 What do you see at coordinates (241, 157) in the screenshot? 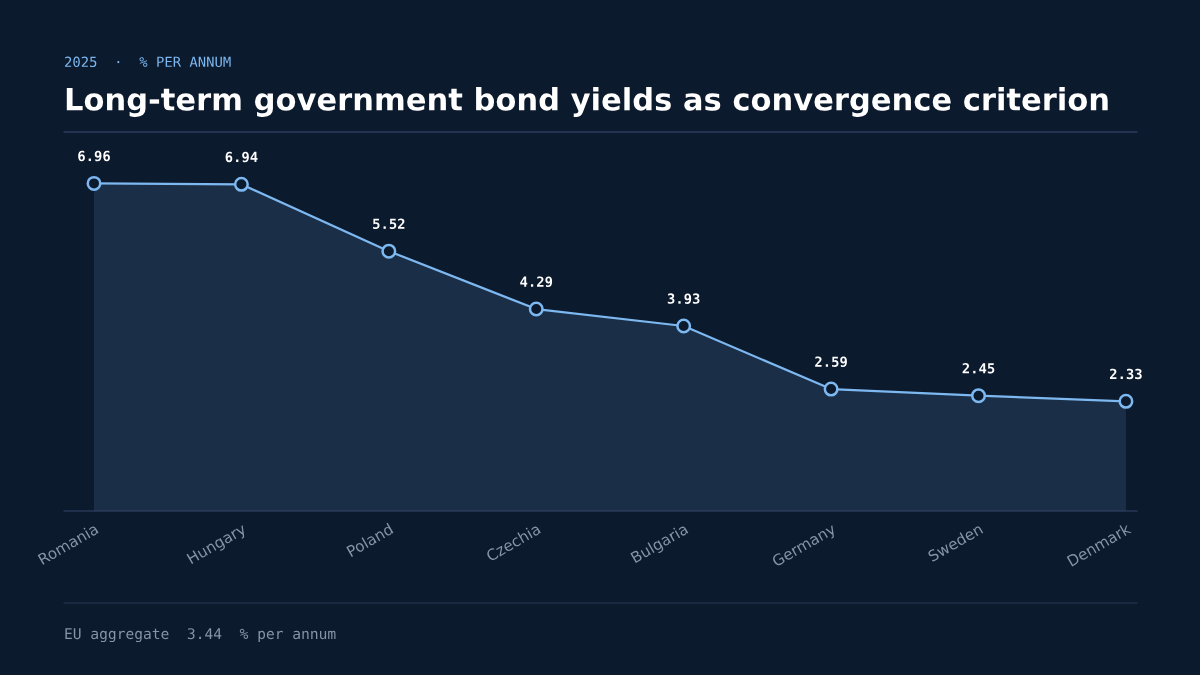
I see `data-label: 6.94` at bounding box center [241, 157].